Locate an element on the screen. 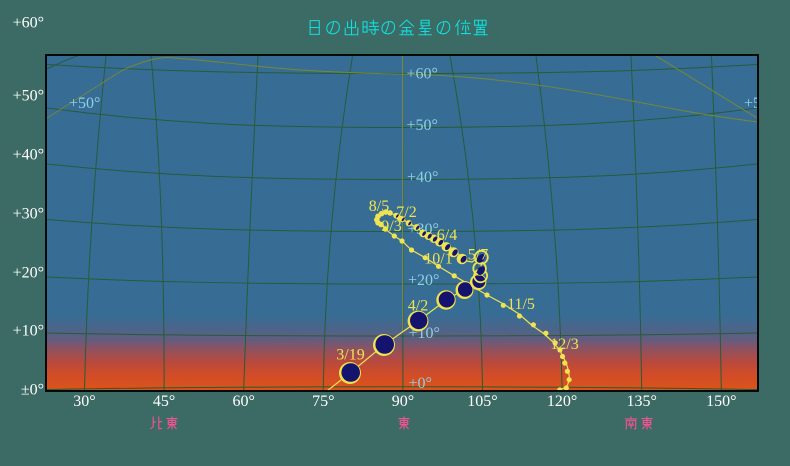 This screenshot has width=790, height=466. svg-text: 3/19 is located at coordinates (350, 354).